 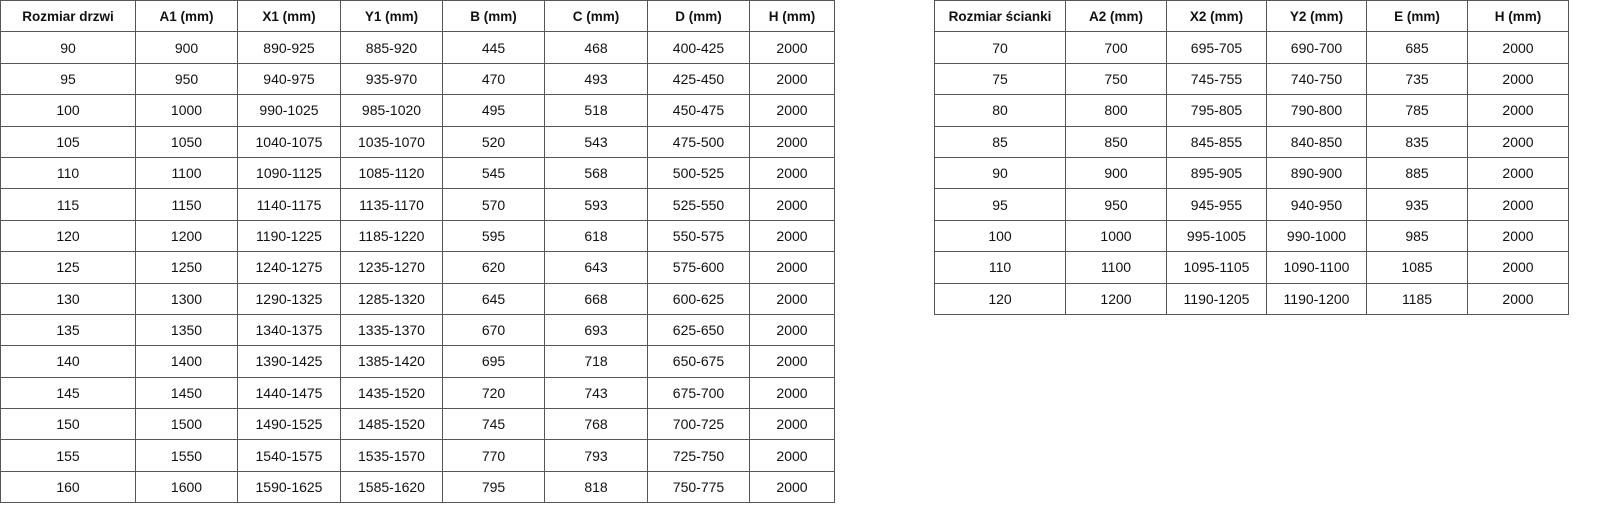 What do you see at coordinates (391, 361) in the screenshot?
I see `table-cell: 1385-1420` at bounding box center [391, 361].